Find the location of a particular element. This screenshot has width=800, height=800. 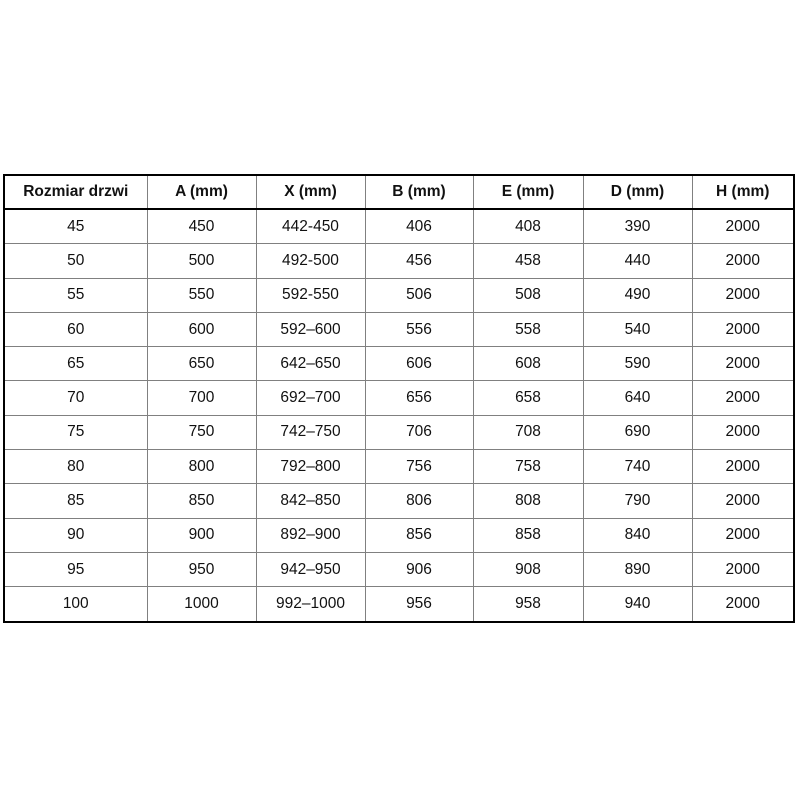

table-cell: 60 is located at coordinates (75, 329).